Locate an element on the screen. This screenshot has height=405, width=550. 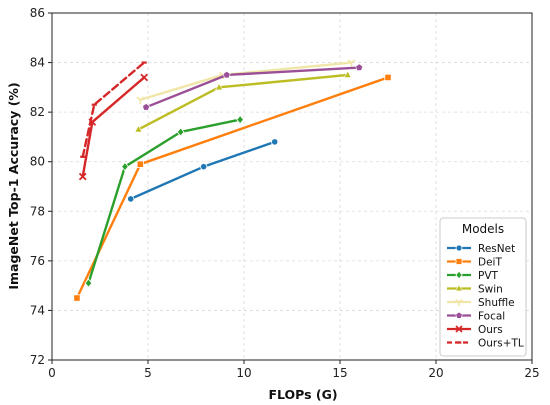
legend-box is located at coordinates (483, 287).